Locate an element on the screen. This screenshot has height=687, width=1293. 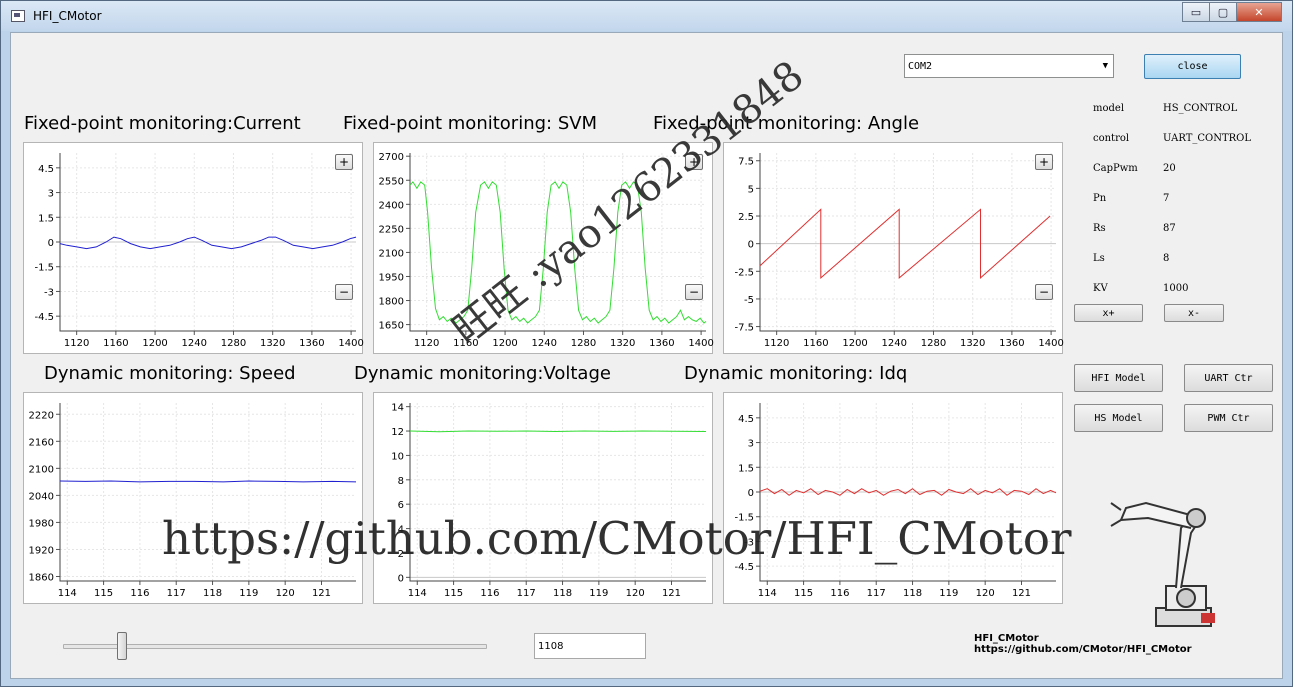
y-tick-label: 2250 is located at coordinates (391, 229).